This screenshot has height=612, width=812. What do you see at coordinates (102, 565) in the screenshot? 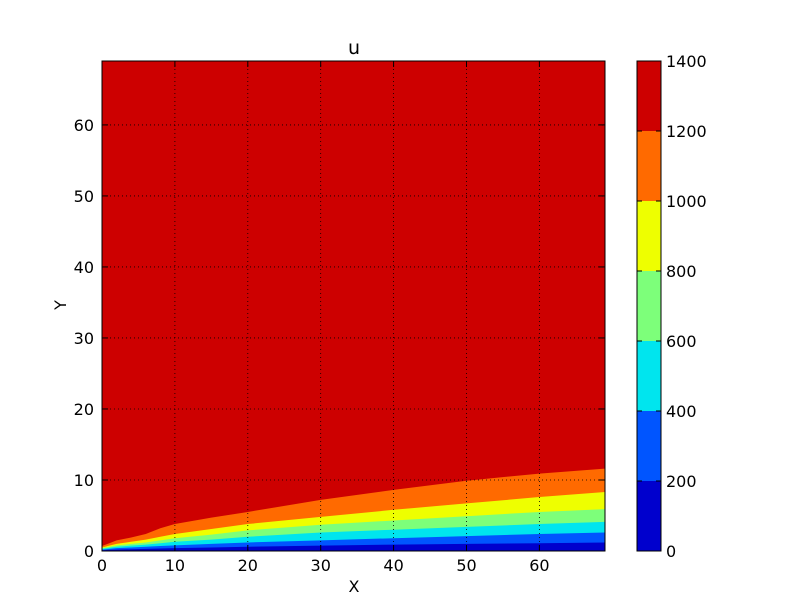
I see `x-tick-label: 0` at bounding box center [102, 565].